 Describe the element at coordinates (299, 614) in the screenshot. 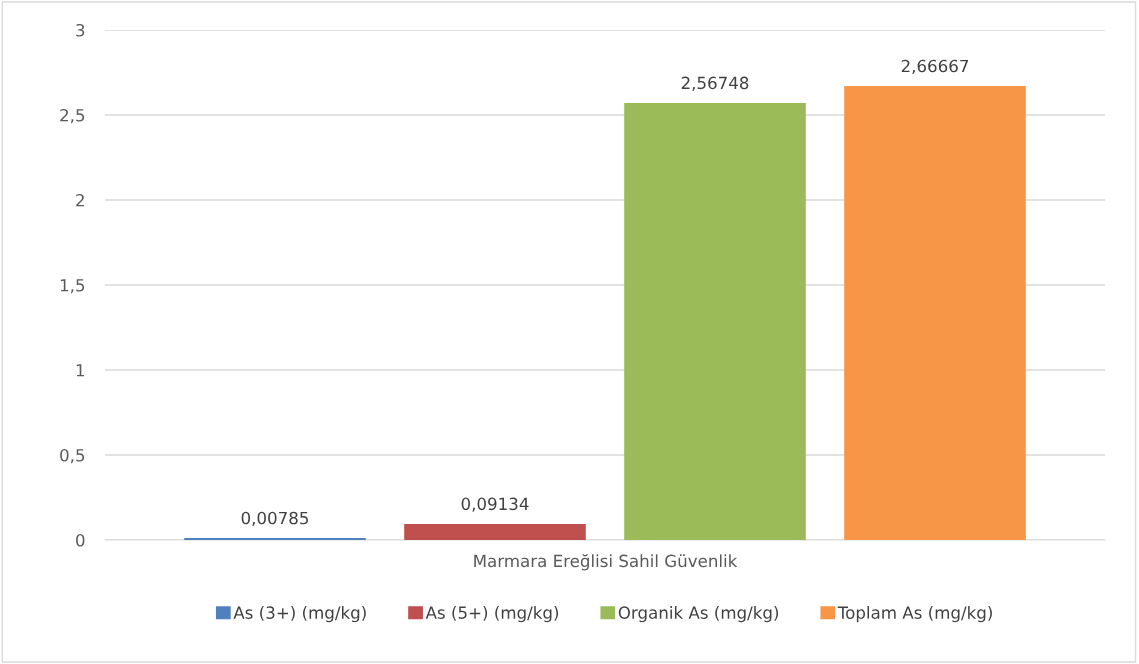

I see `legend-label: As (3+) (mg/kg)` at that location.